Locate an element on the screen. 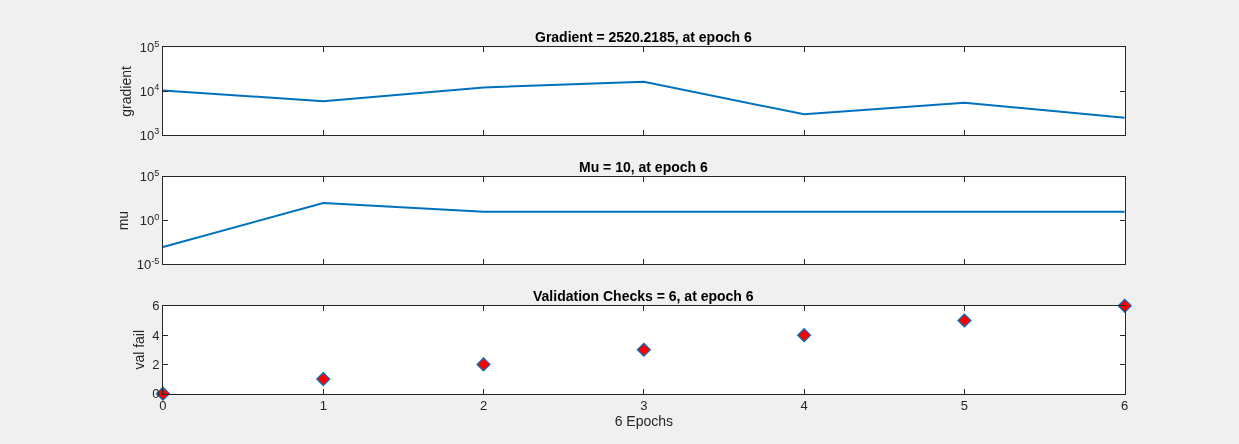 This screenshot has width=1239, height=444. y-tick-label: 6 is located at coordinates (156, 306).